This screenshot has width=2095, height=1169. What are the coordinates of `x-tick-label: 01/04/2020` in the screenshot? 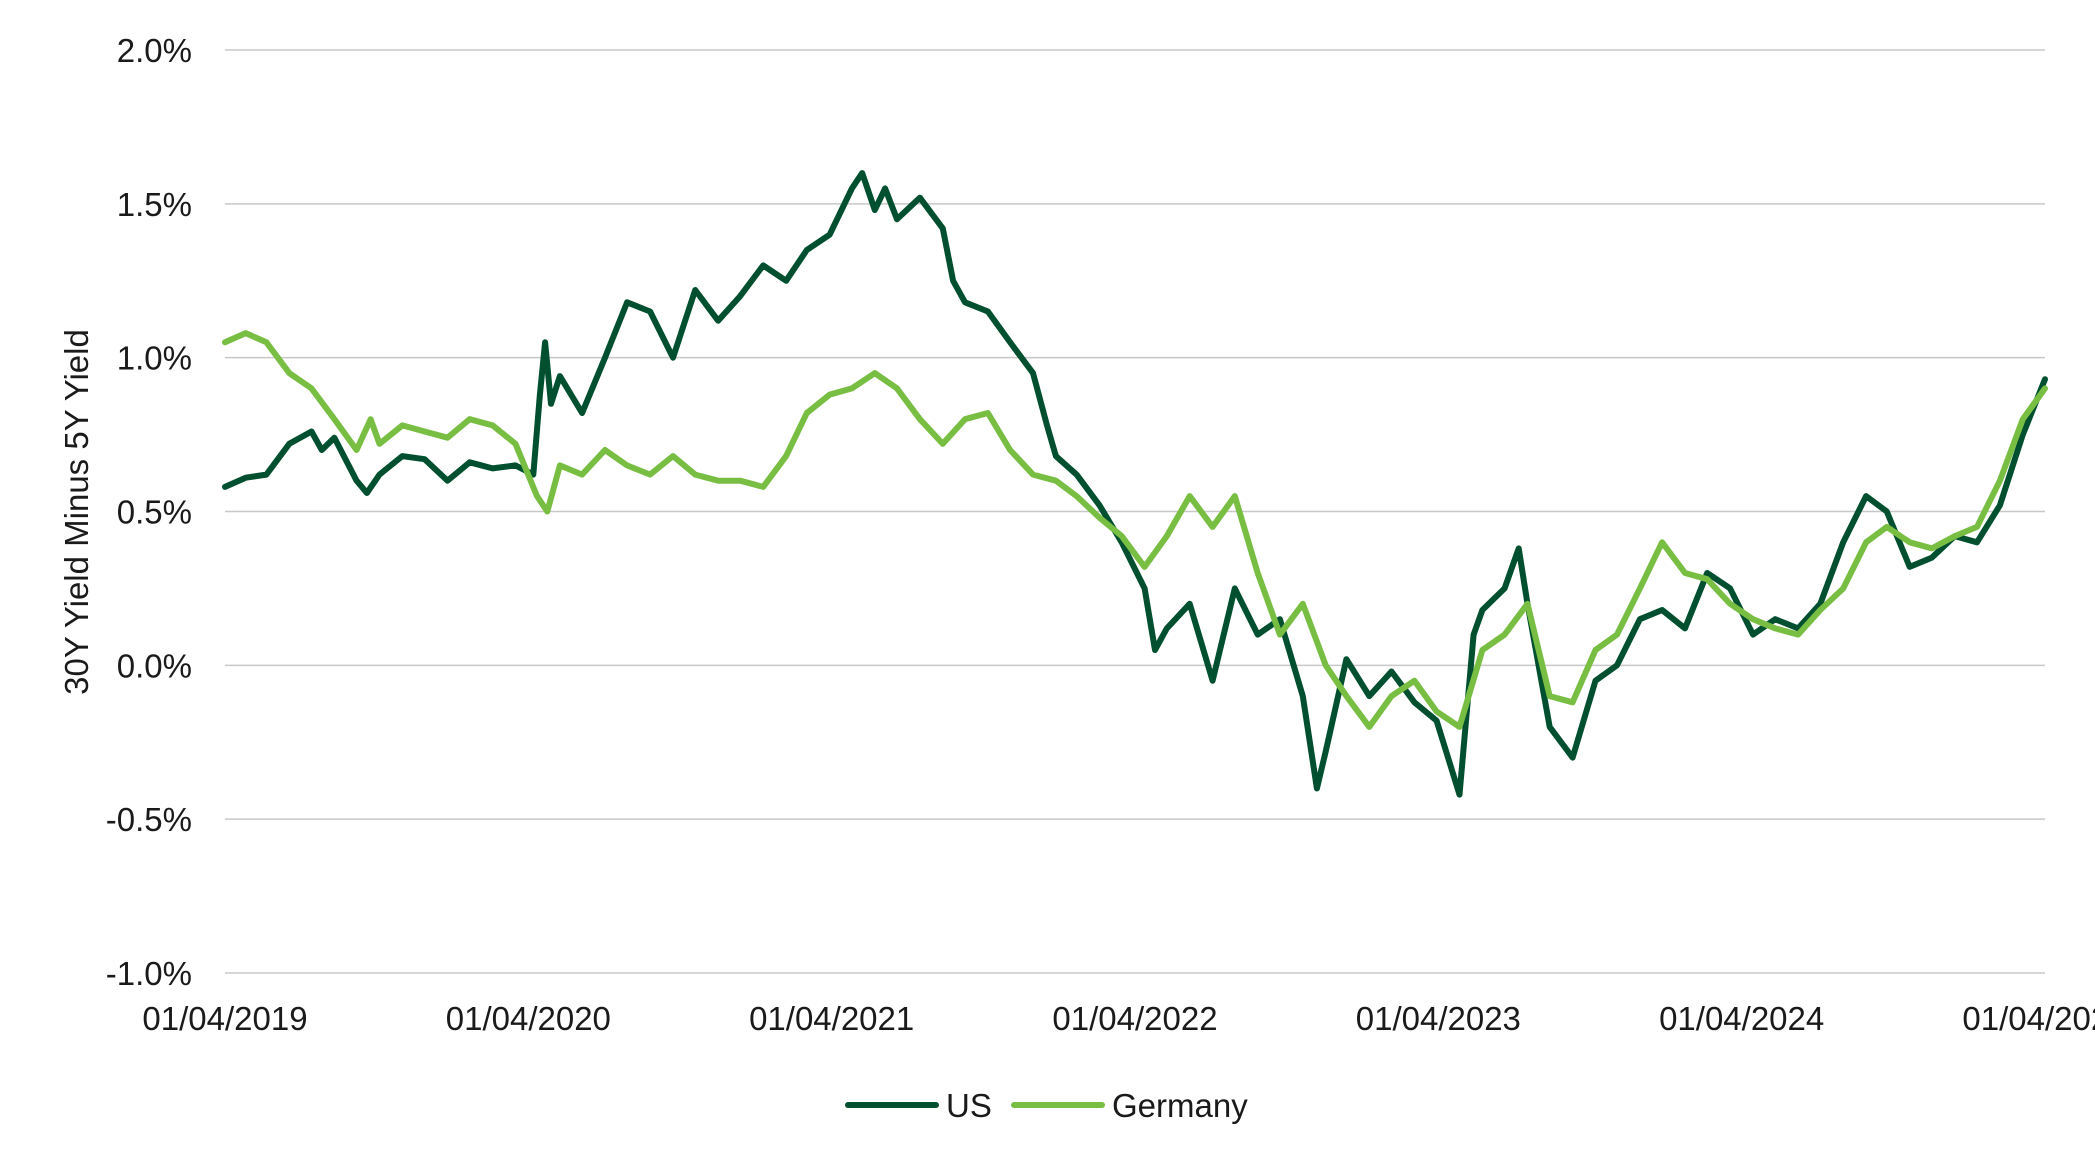 It's located at (528, 1018).